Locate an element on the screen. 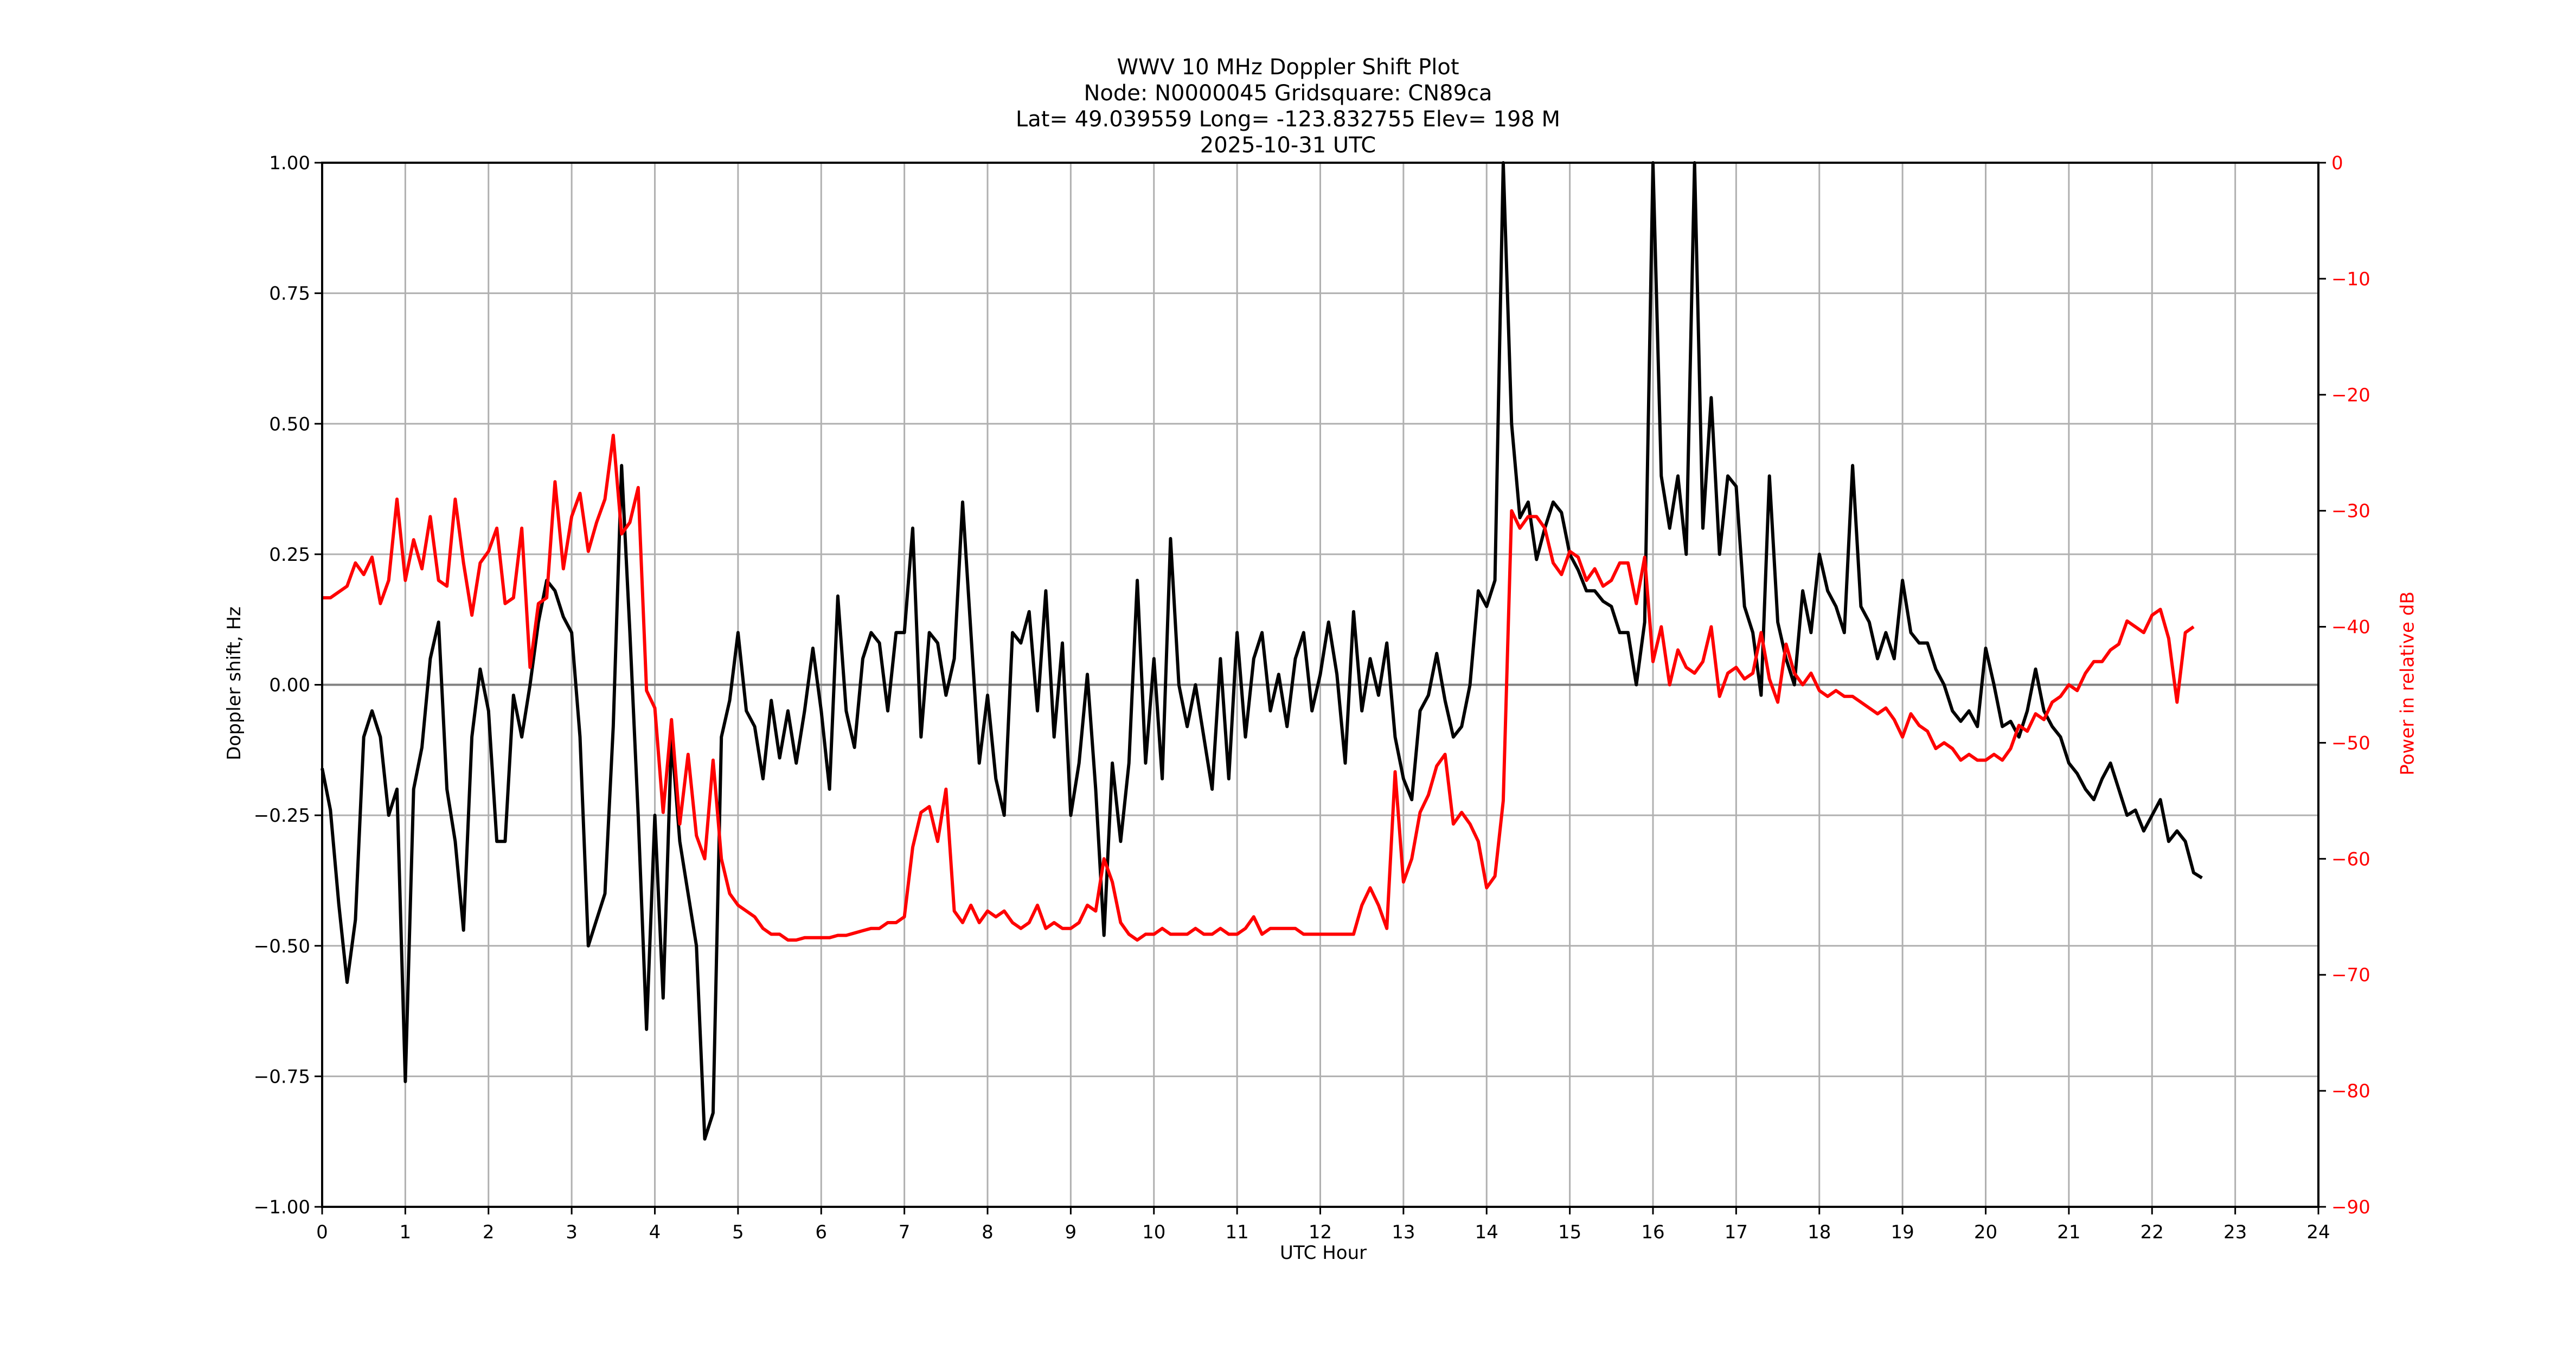 This screenshot has height=1356, width=2576. right-y-axis-label: Power in relative dB is located at coordinates (2407, 683).